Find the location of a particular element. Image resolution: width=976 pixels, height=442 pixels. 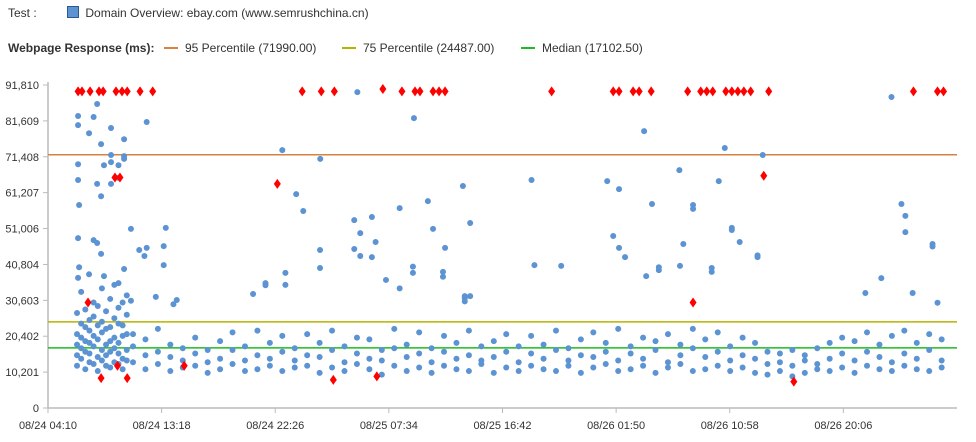

legend-item-median: Median (17102.50) is located at coordinates (582, 48).